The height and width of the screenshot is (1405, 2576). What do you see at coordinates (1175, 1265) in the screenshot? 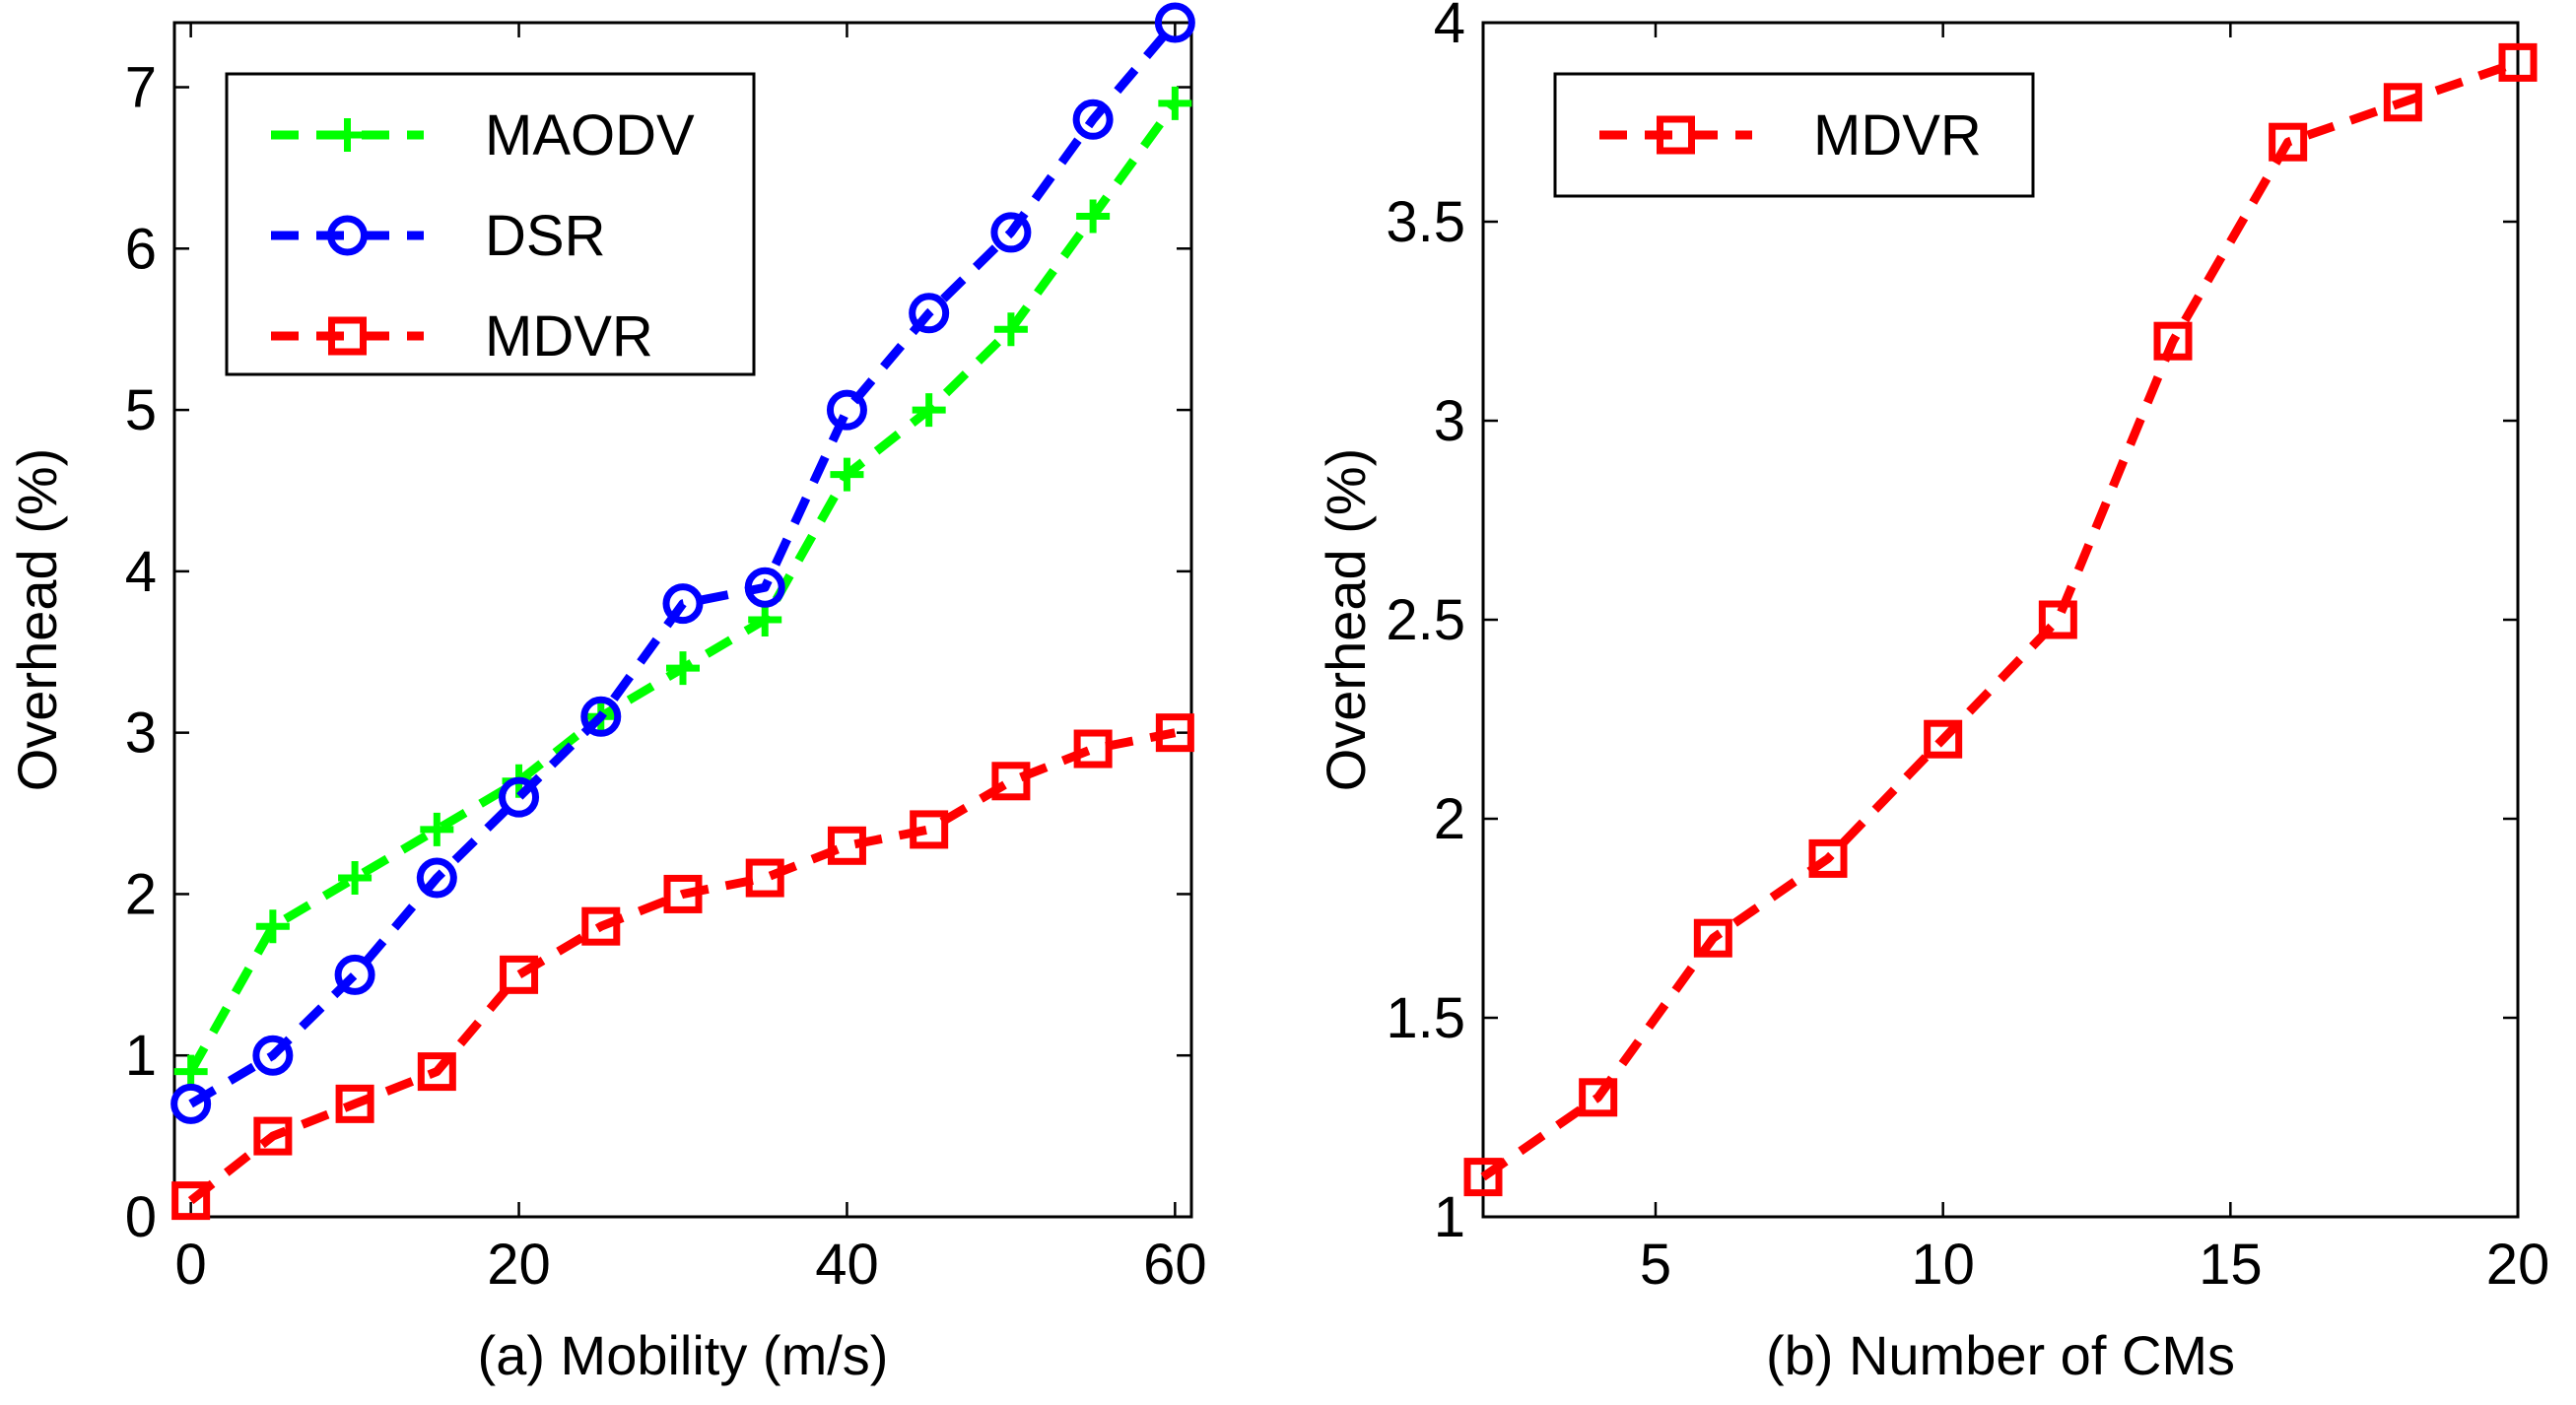
I see `x-tick-label: 60` at bounding box center [1175, 1265].